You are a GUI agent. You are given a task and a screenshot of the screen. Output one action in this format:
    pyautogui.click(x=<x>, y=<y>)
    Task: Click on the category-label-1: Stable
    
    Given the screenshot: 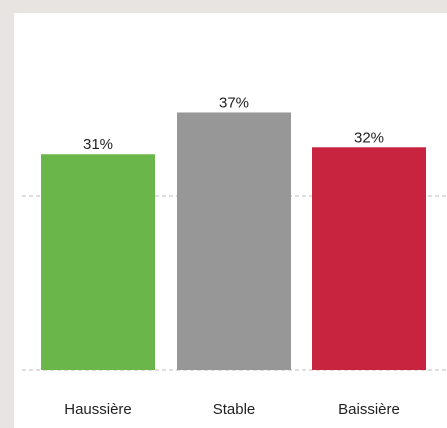 What is the action you would take?
    pyautogui.click(x=234, y=409)
    